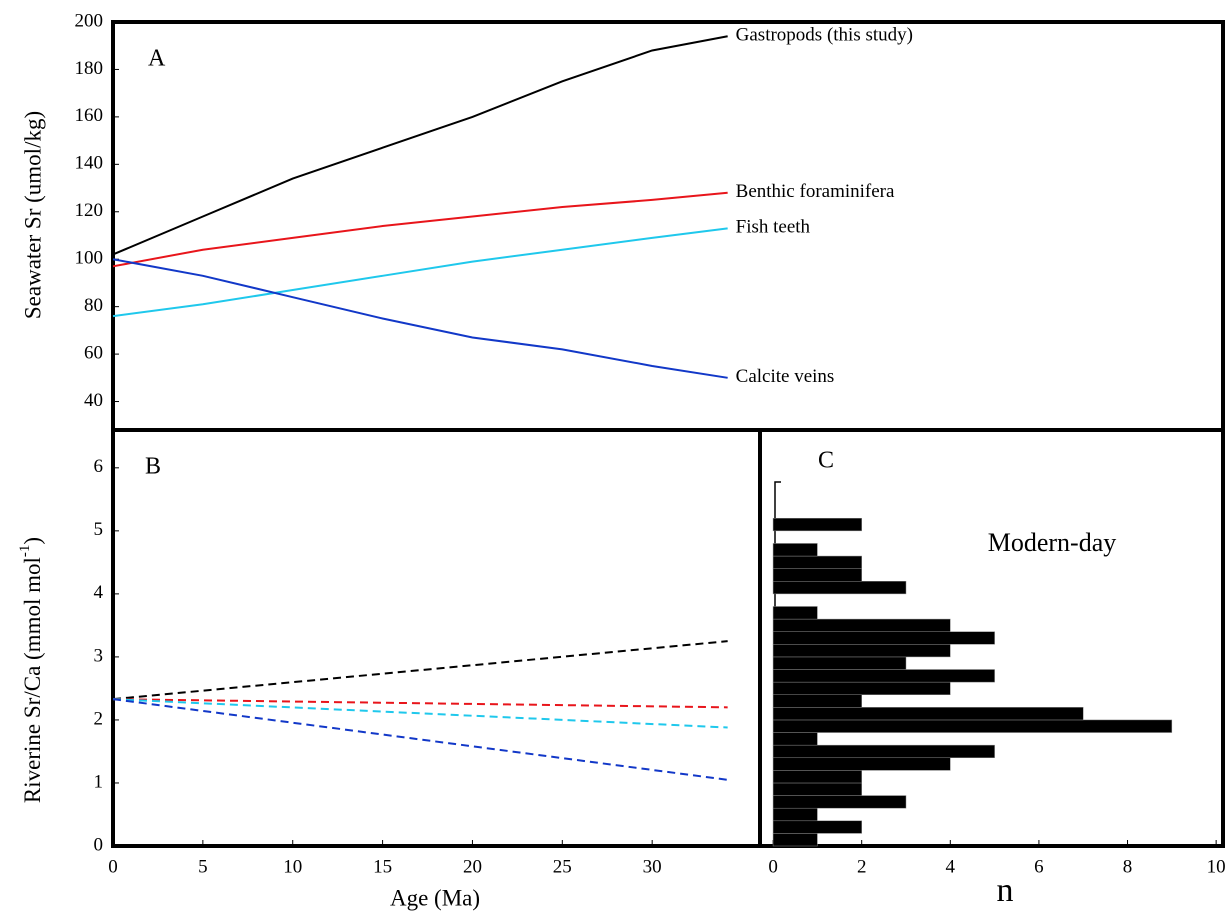 The image size is (1228, 913). What do you see at coordinates (472, 866) in the screenshot?
I see `x-tick-label: 20` at bounding box center [472, 866].